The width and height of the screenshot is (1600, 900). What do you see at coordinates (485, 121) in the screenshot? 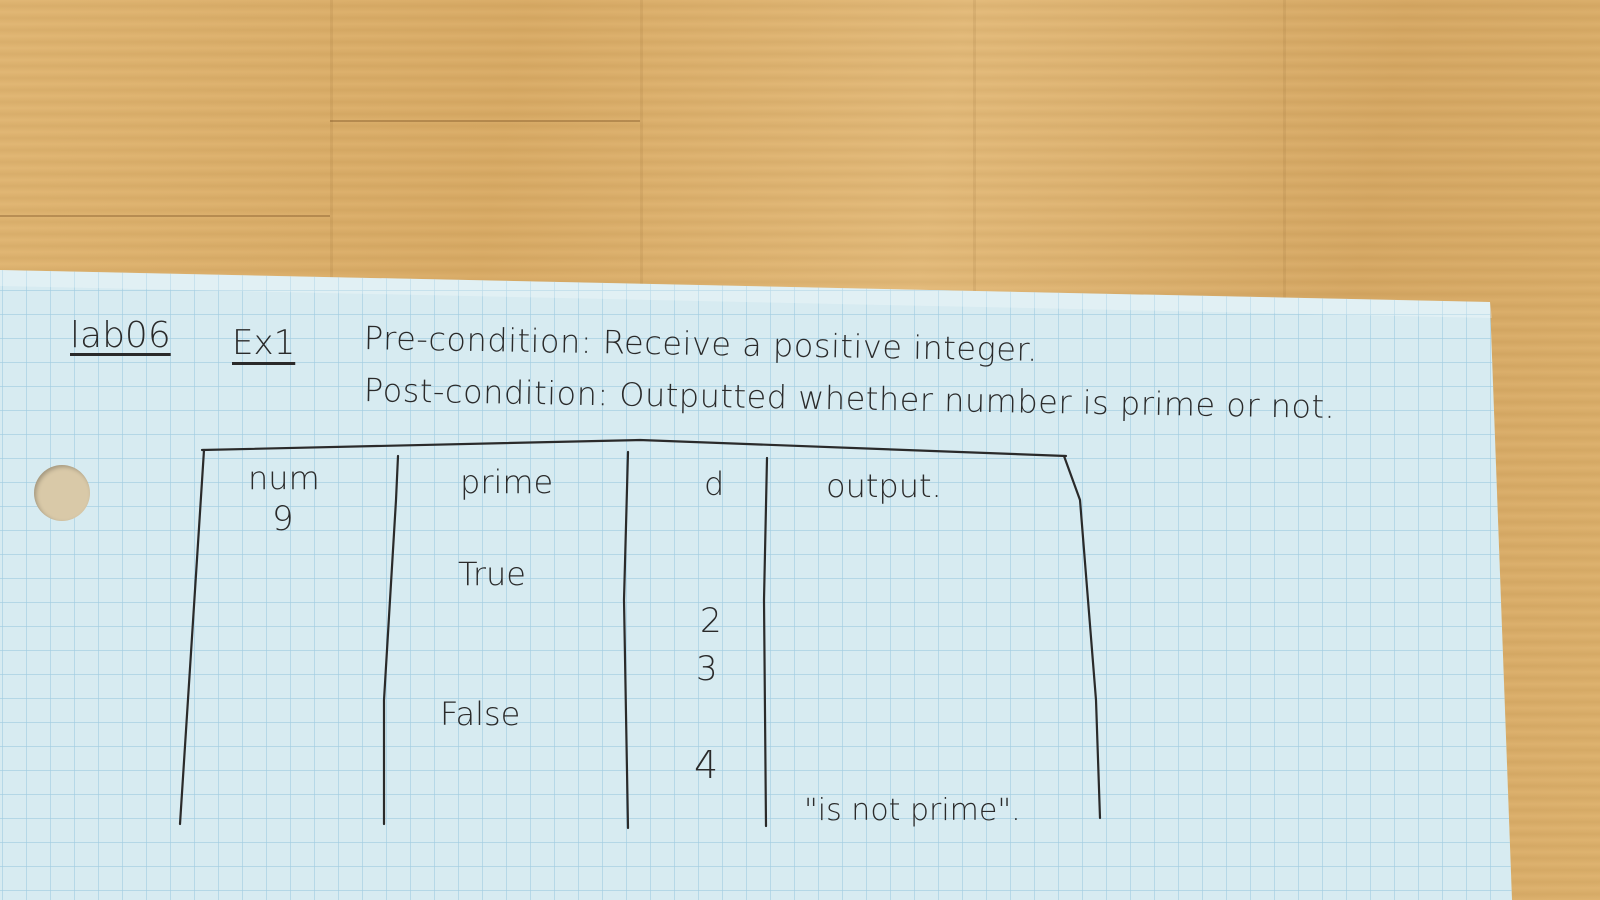
I see `wood-seam-top` at bounding box center [485, 121].